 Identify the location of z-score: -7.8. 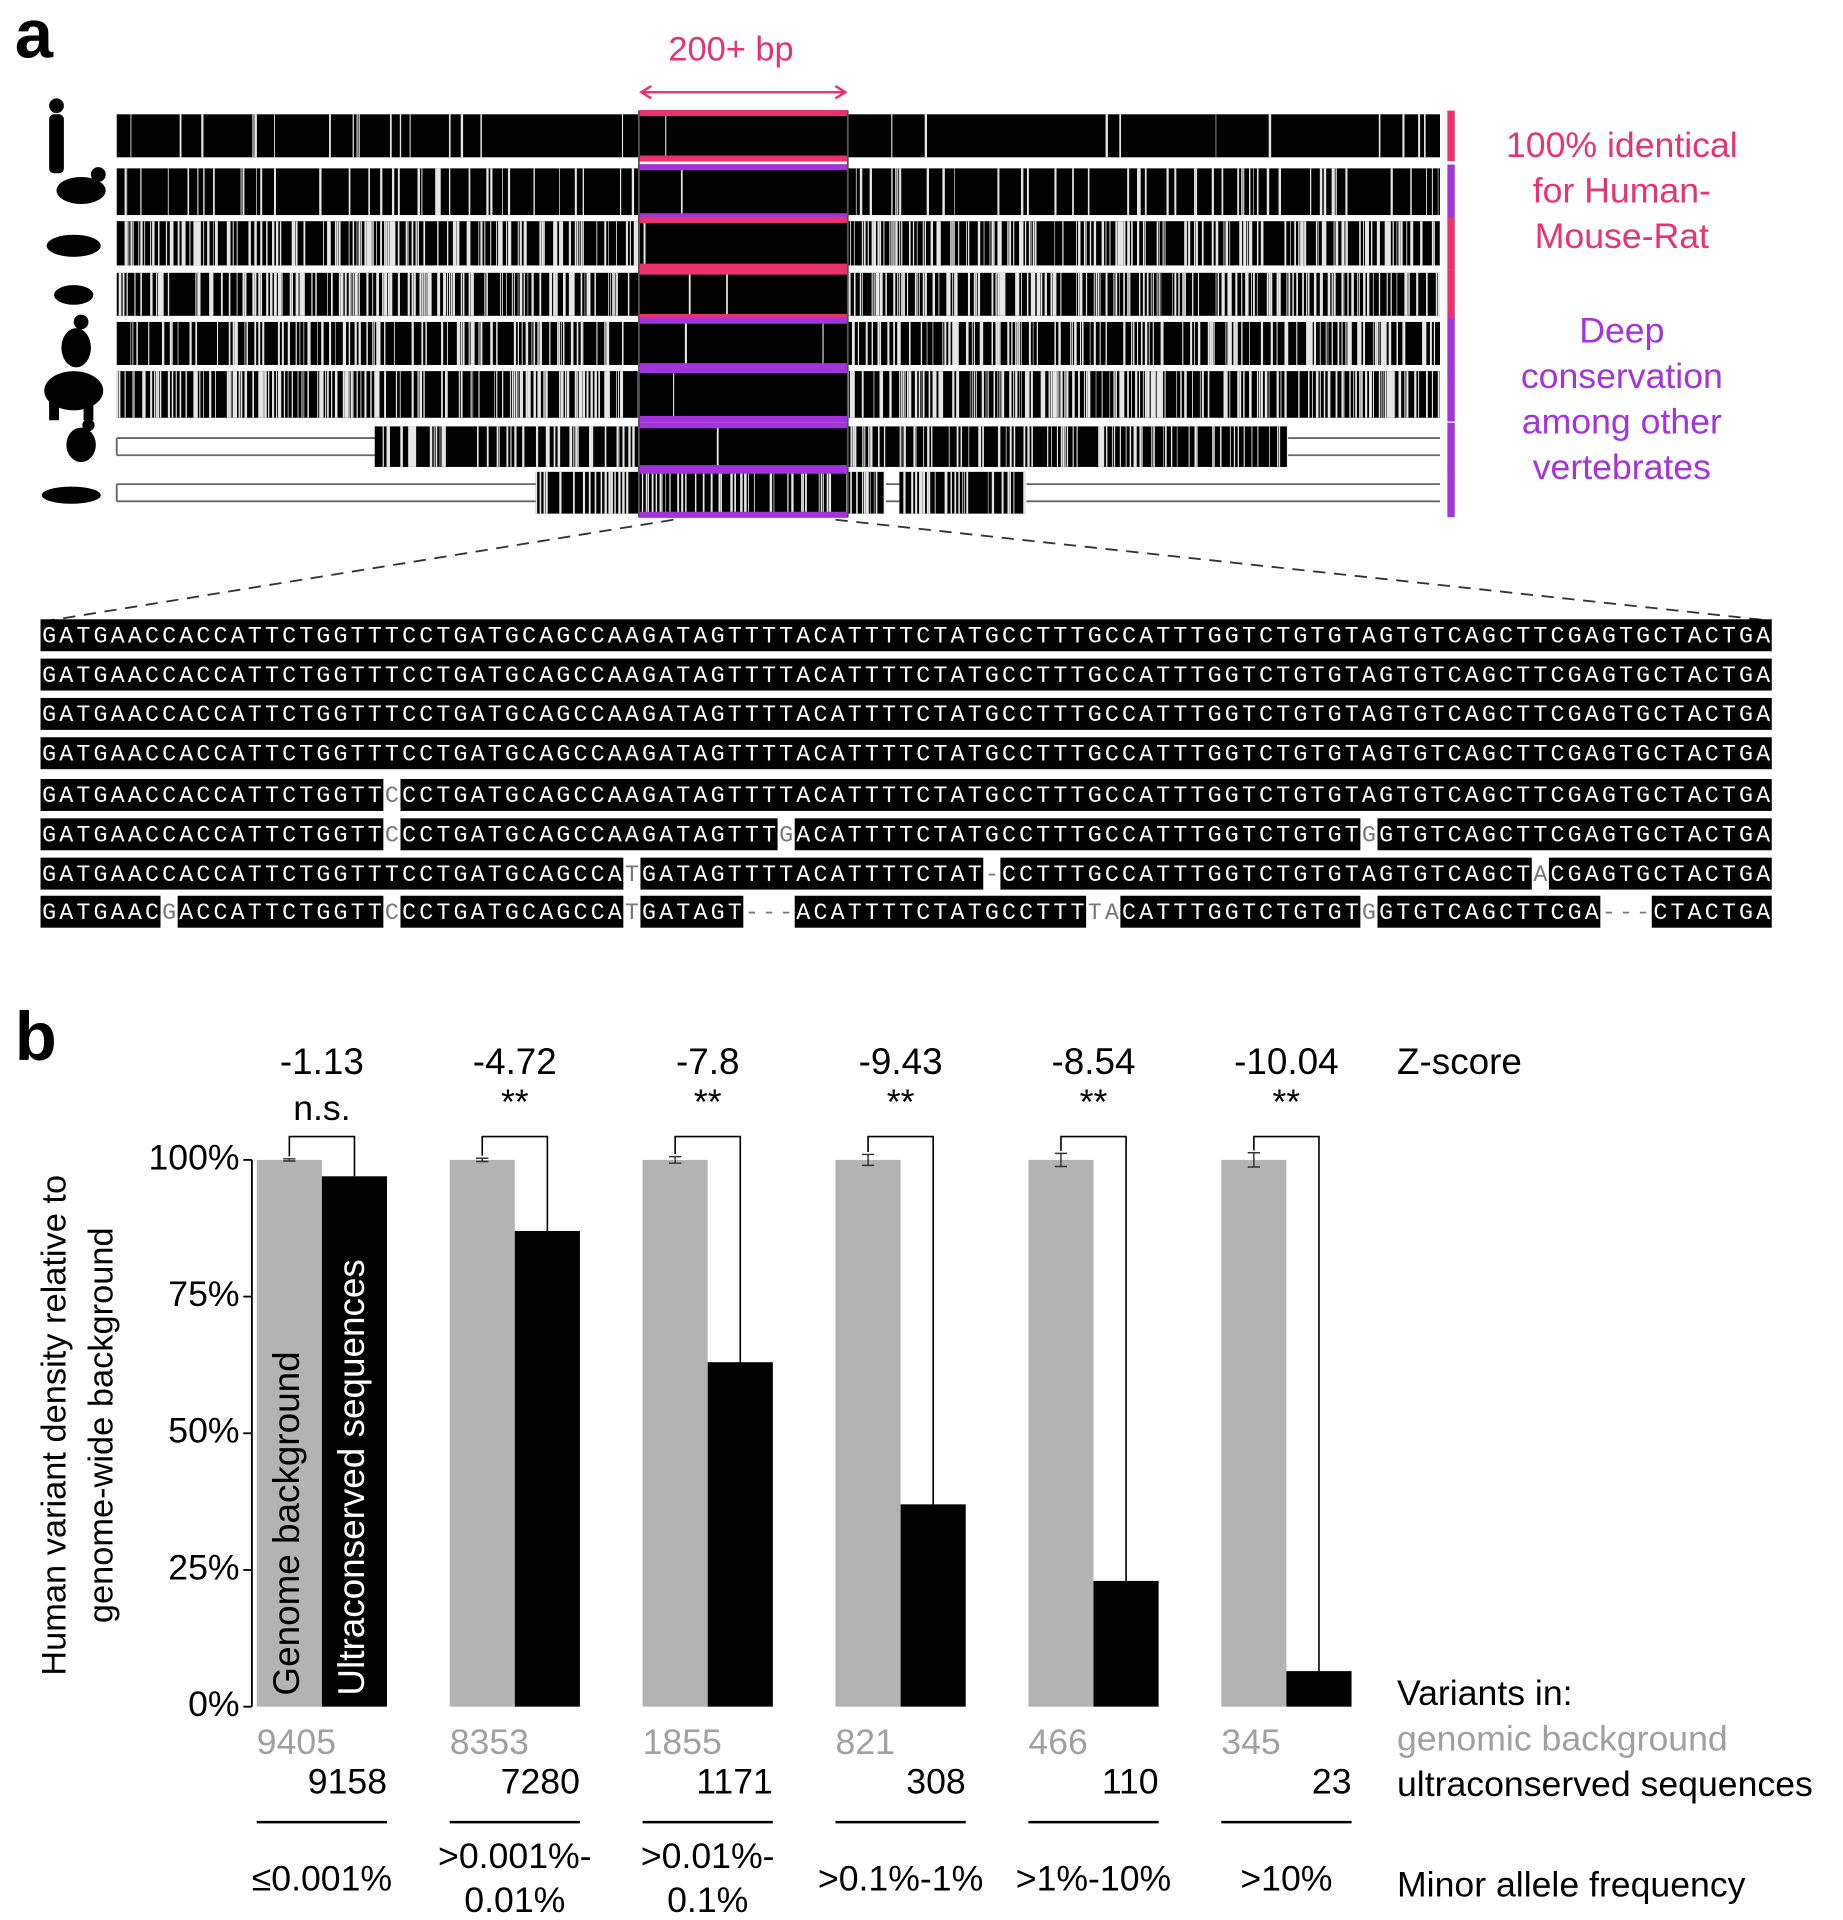
(708, 1061).